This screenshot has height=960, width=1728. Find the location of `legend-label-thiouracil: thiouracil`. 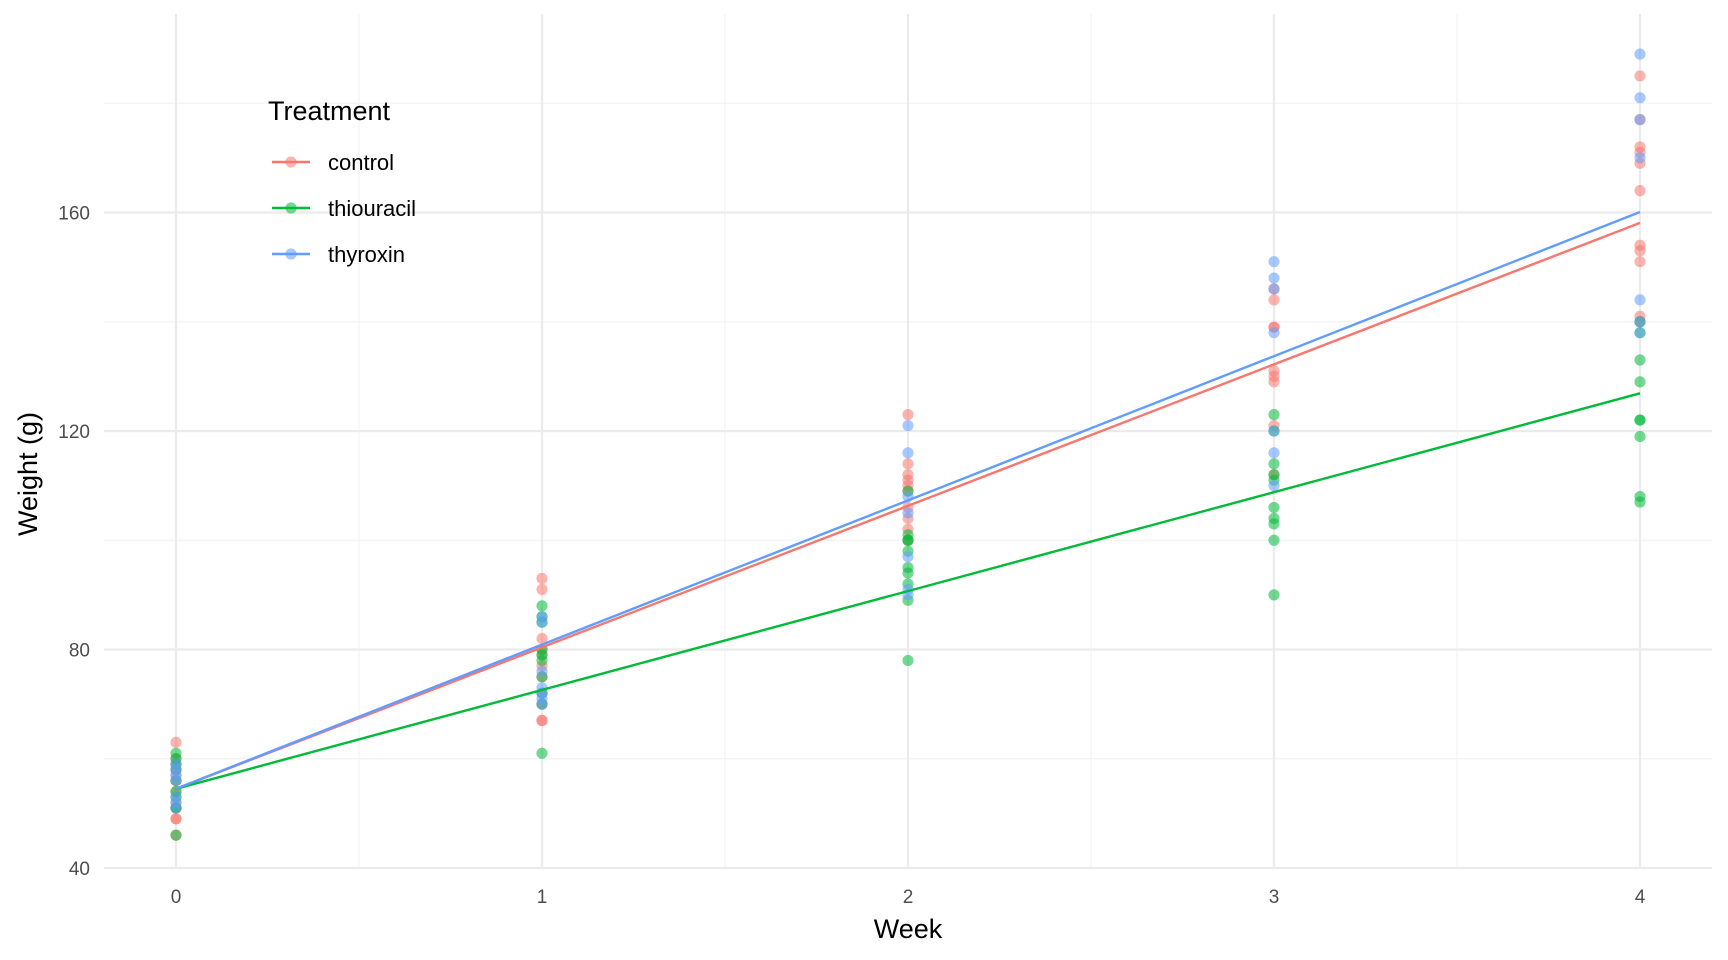

legend-label-thiouracil: thiouracil is located at coordinates (372, 208).